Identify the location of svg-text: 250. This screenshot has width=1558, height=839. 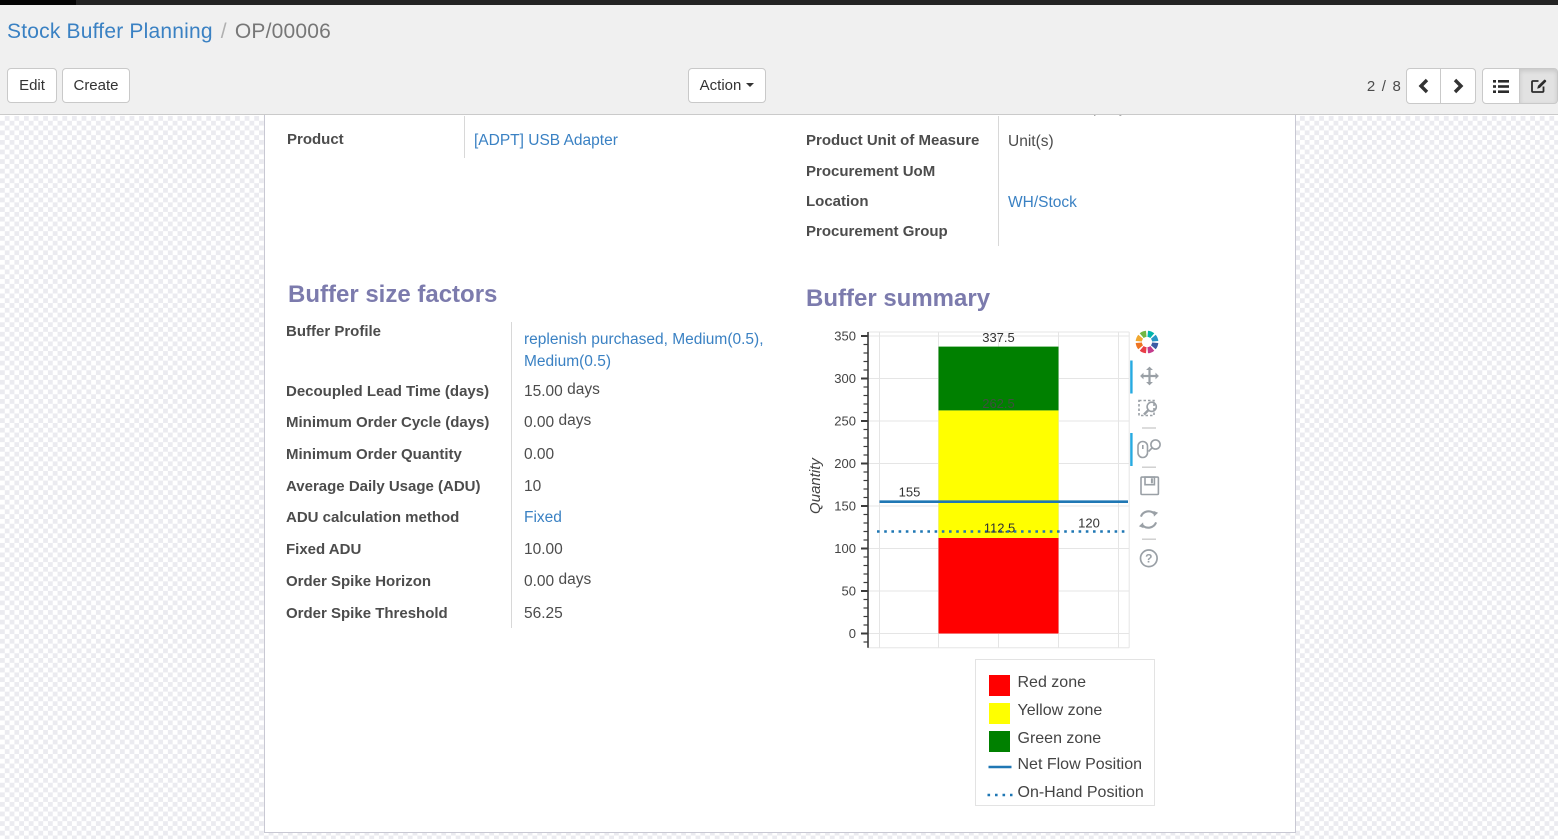
(845, 421).